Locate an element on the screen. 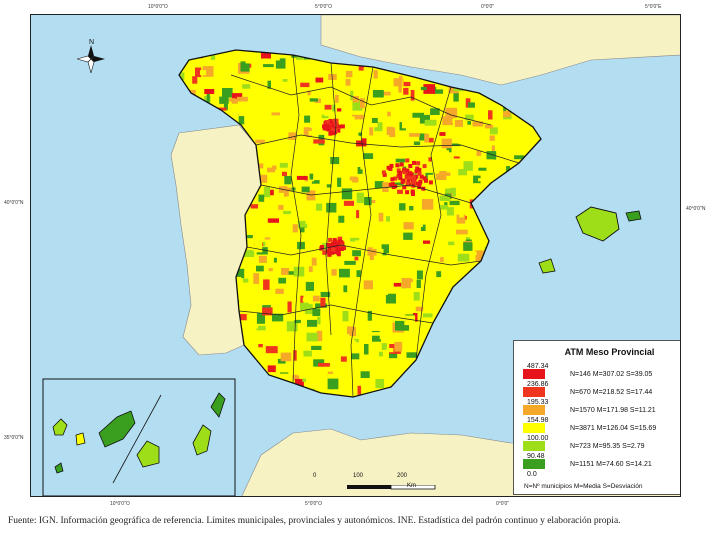  legend-swatch is located at coordinates (534, 374).